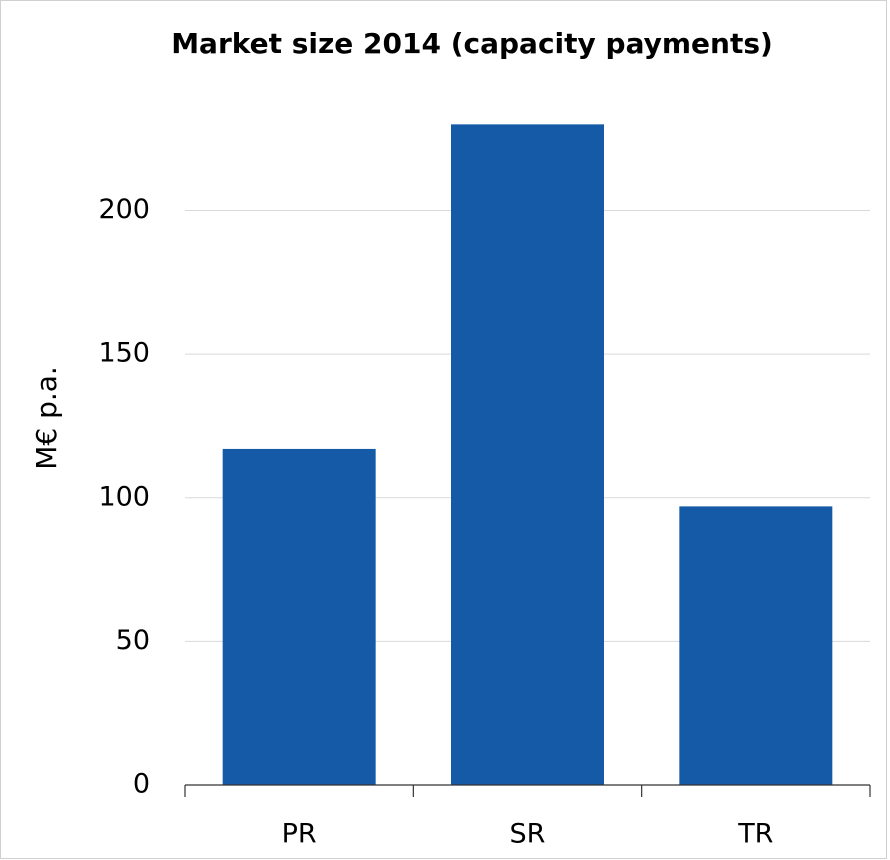  Describe the element at coordinates (133, 640) in the screenshot. I see `y-tick-label: 50` at that location.